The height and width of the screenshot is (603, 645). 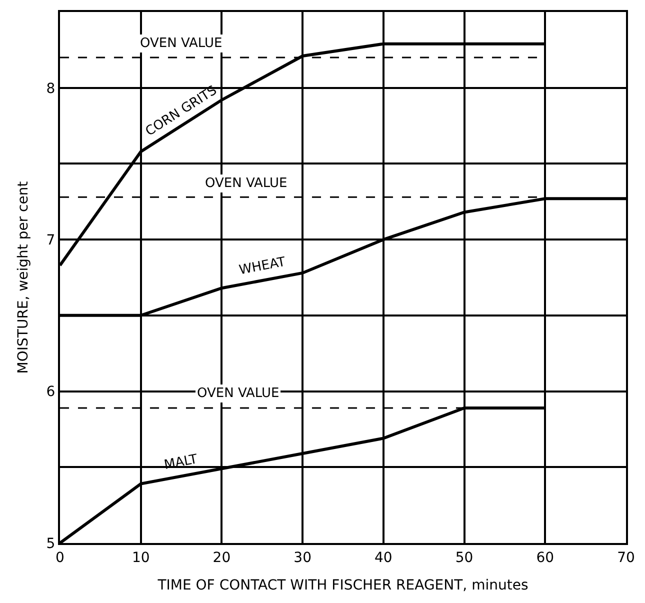 I want to click on text: WHEAT, so click(x=262, y=266).